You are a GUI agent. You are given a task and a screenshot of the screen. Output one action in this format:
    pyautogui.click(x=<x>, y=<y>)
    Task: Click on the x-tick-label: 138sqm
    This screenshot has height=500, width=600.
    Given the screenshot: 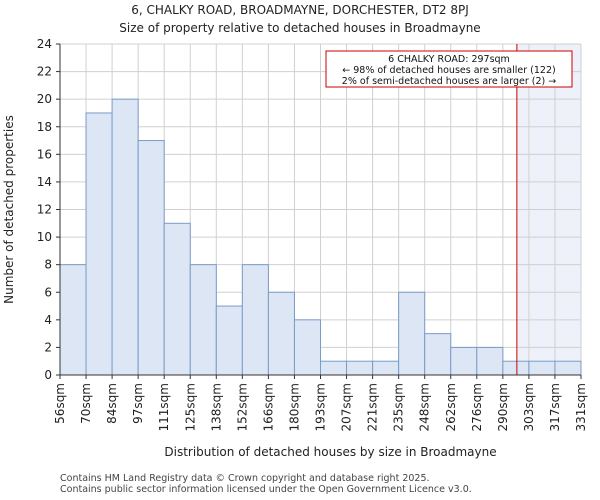 What is the action you would take?
    pyautogui.click(x=216, y=407)
    